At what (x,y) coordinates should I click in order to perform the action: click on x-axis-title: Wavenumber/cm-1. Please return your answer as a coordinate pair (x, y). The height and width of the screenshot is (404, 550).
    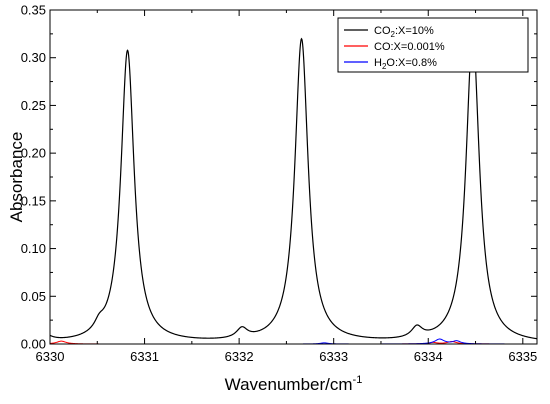
    Looking at the image, I should click on (294, 384).